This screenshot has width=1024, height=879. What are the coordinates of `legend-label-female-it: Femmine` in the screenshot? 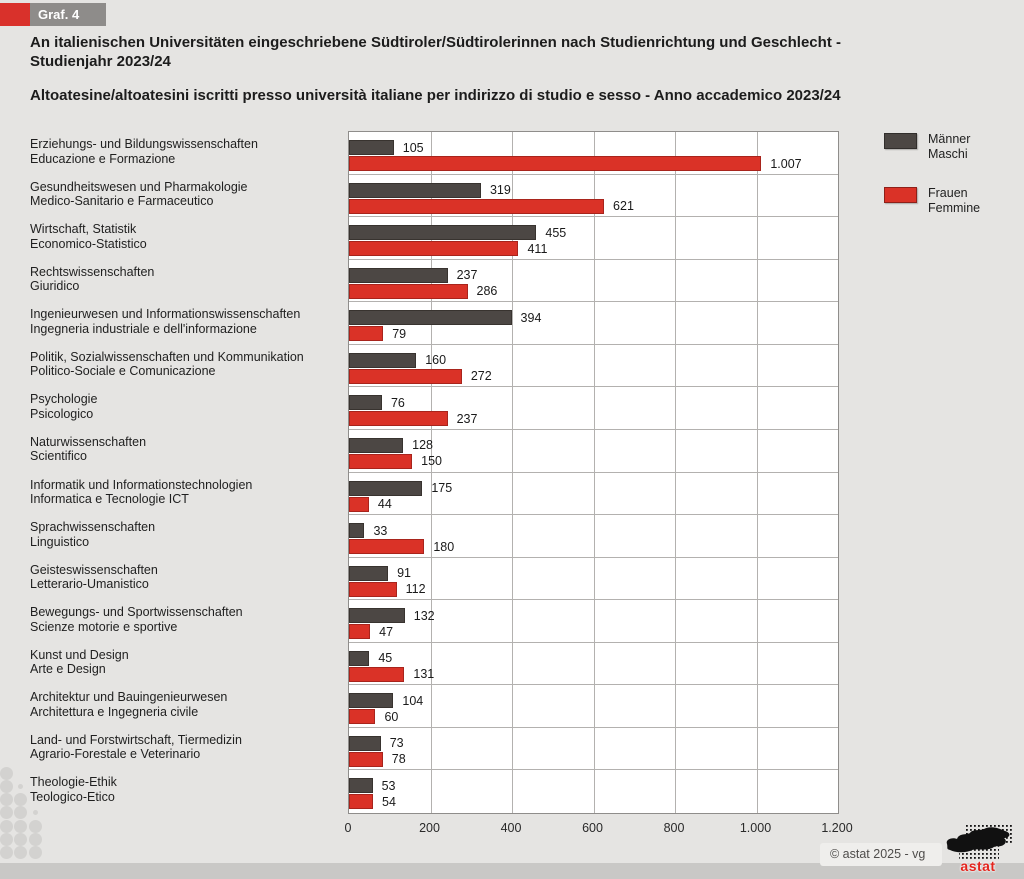 It's located at (954, 208).